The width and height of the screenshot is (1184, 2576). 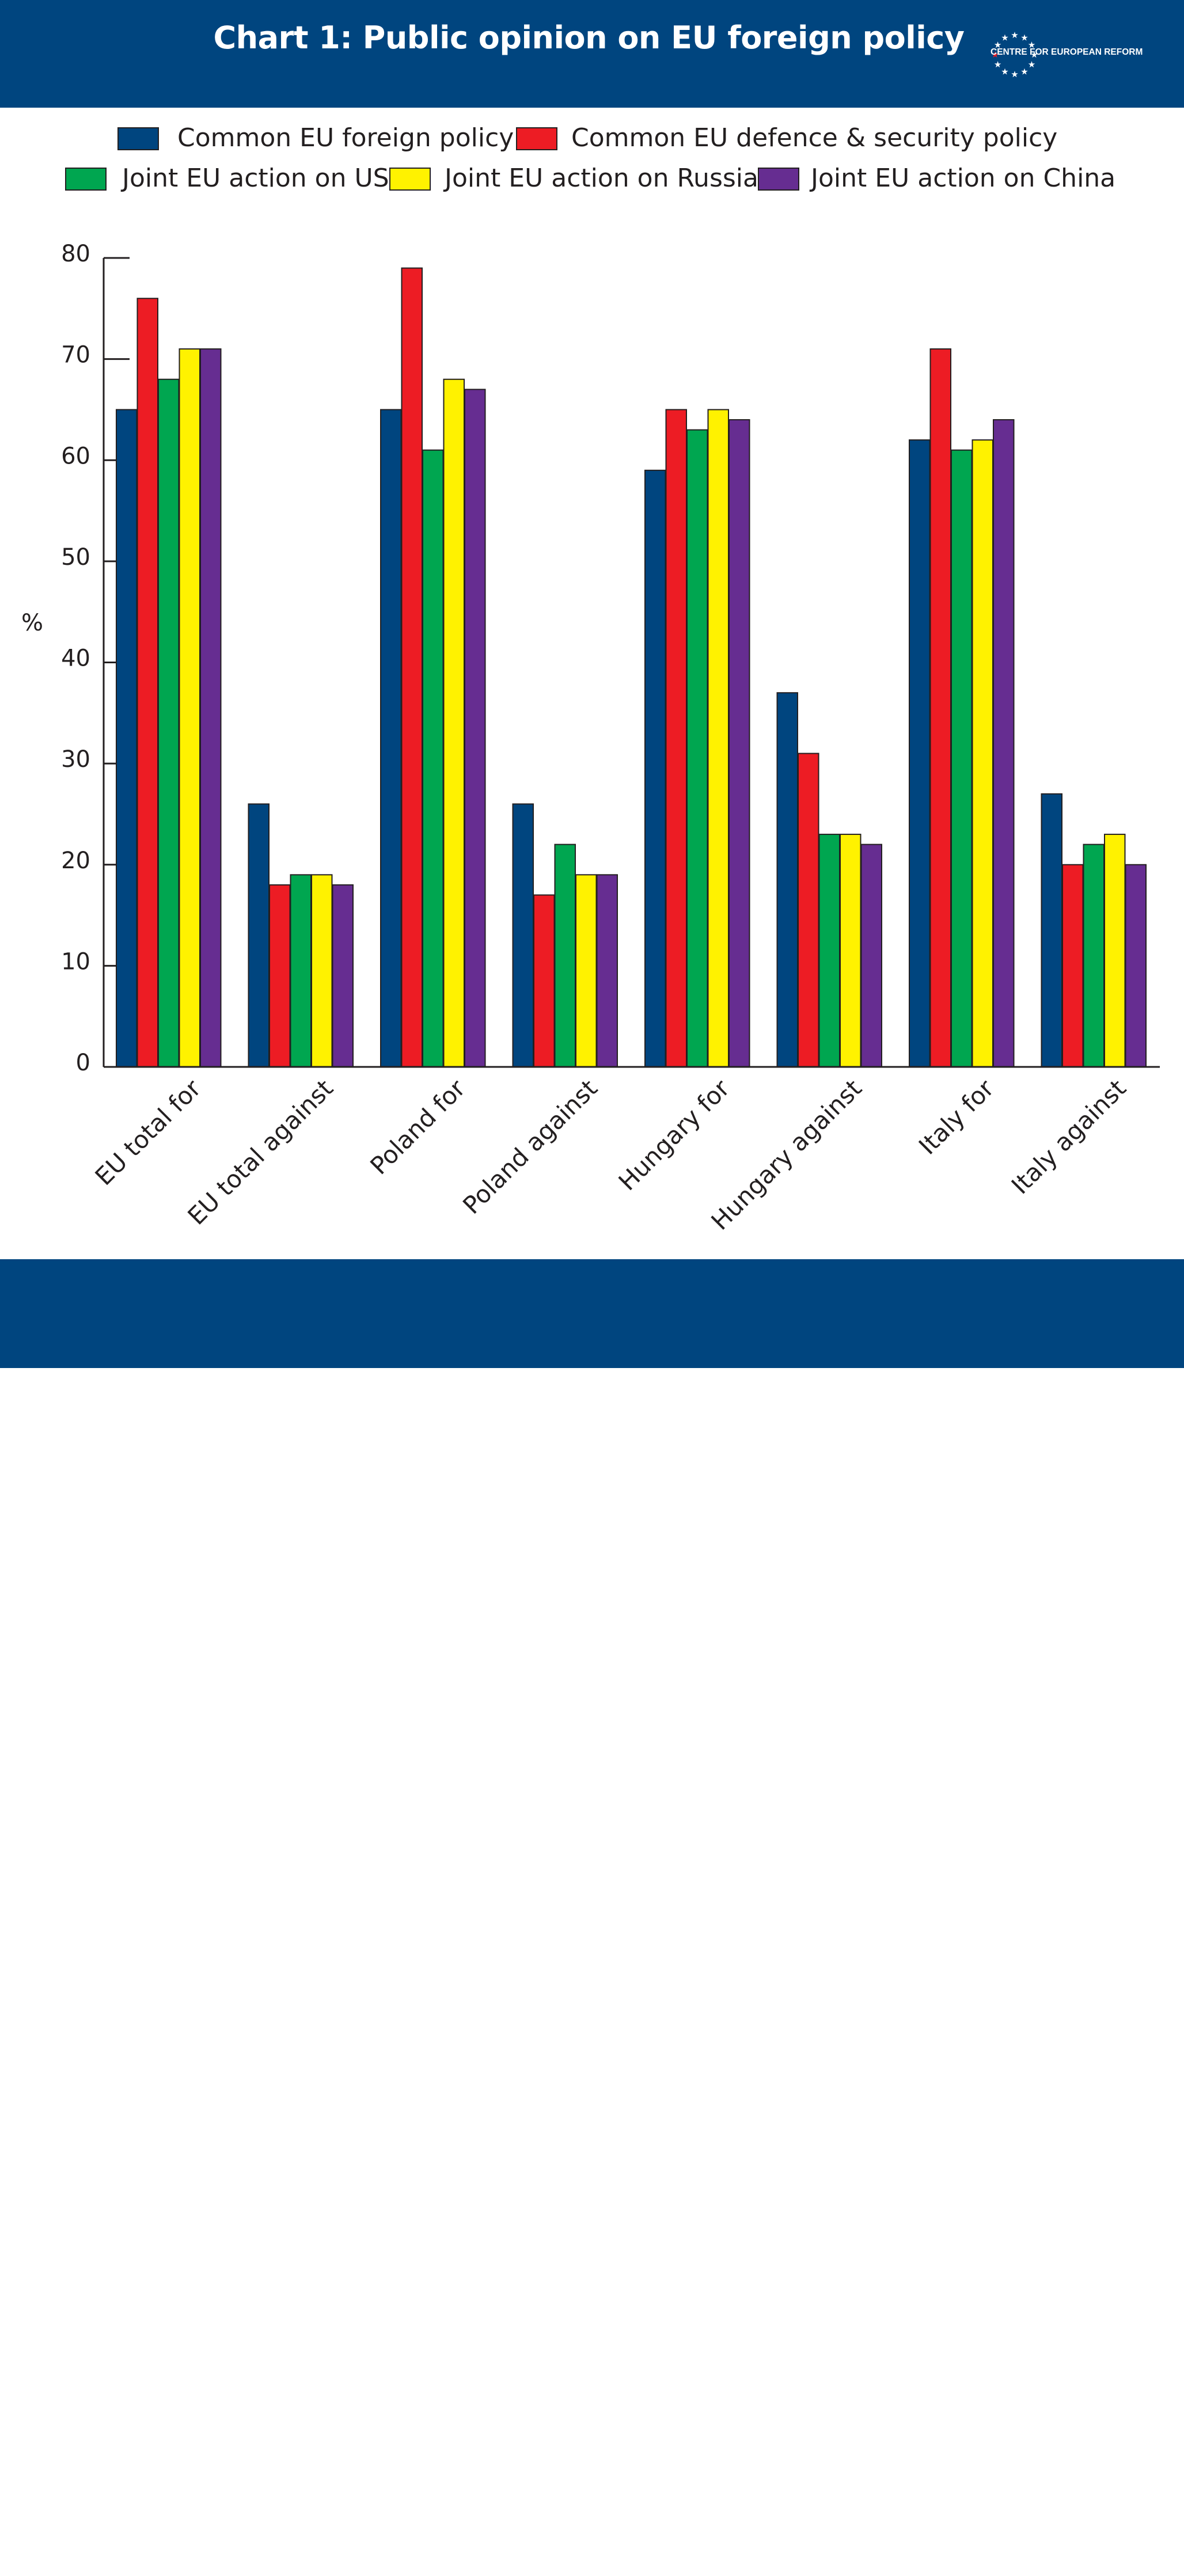 I want to click on y-tick-label: 60, so click(x=75, y=456).